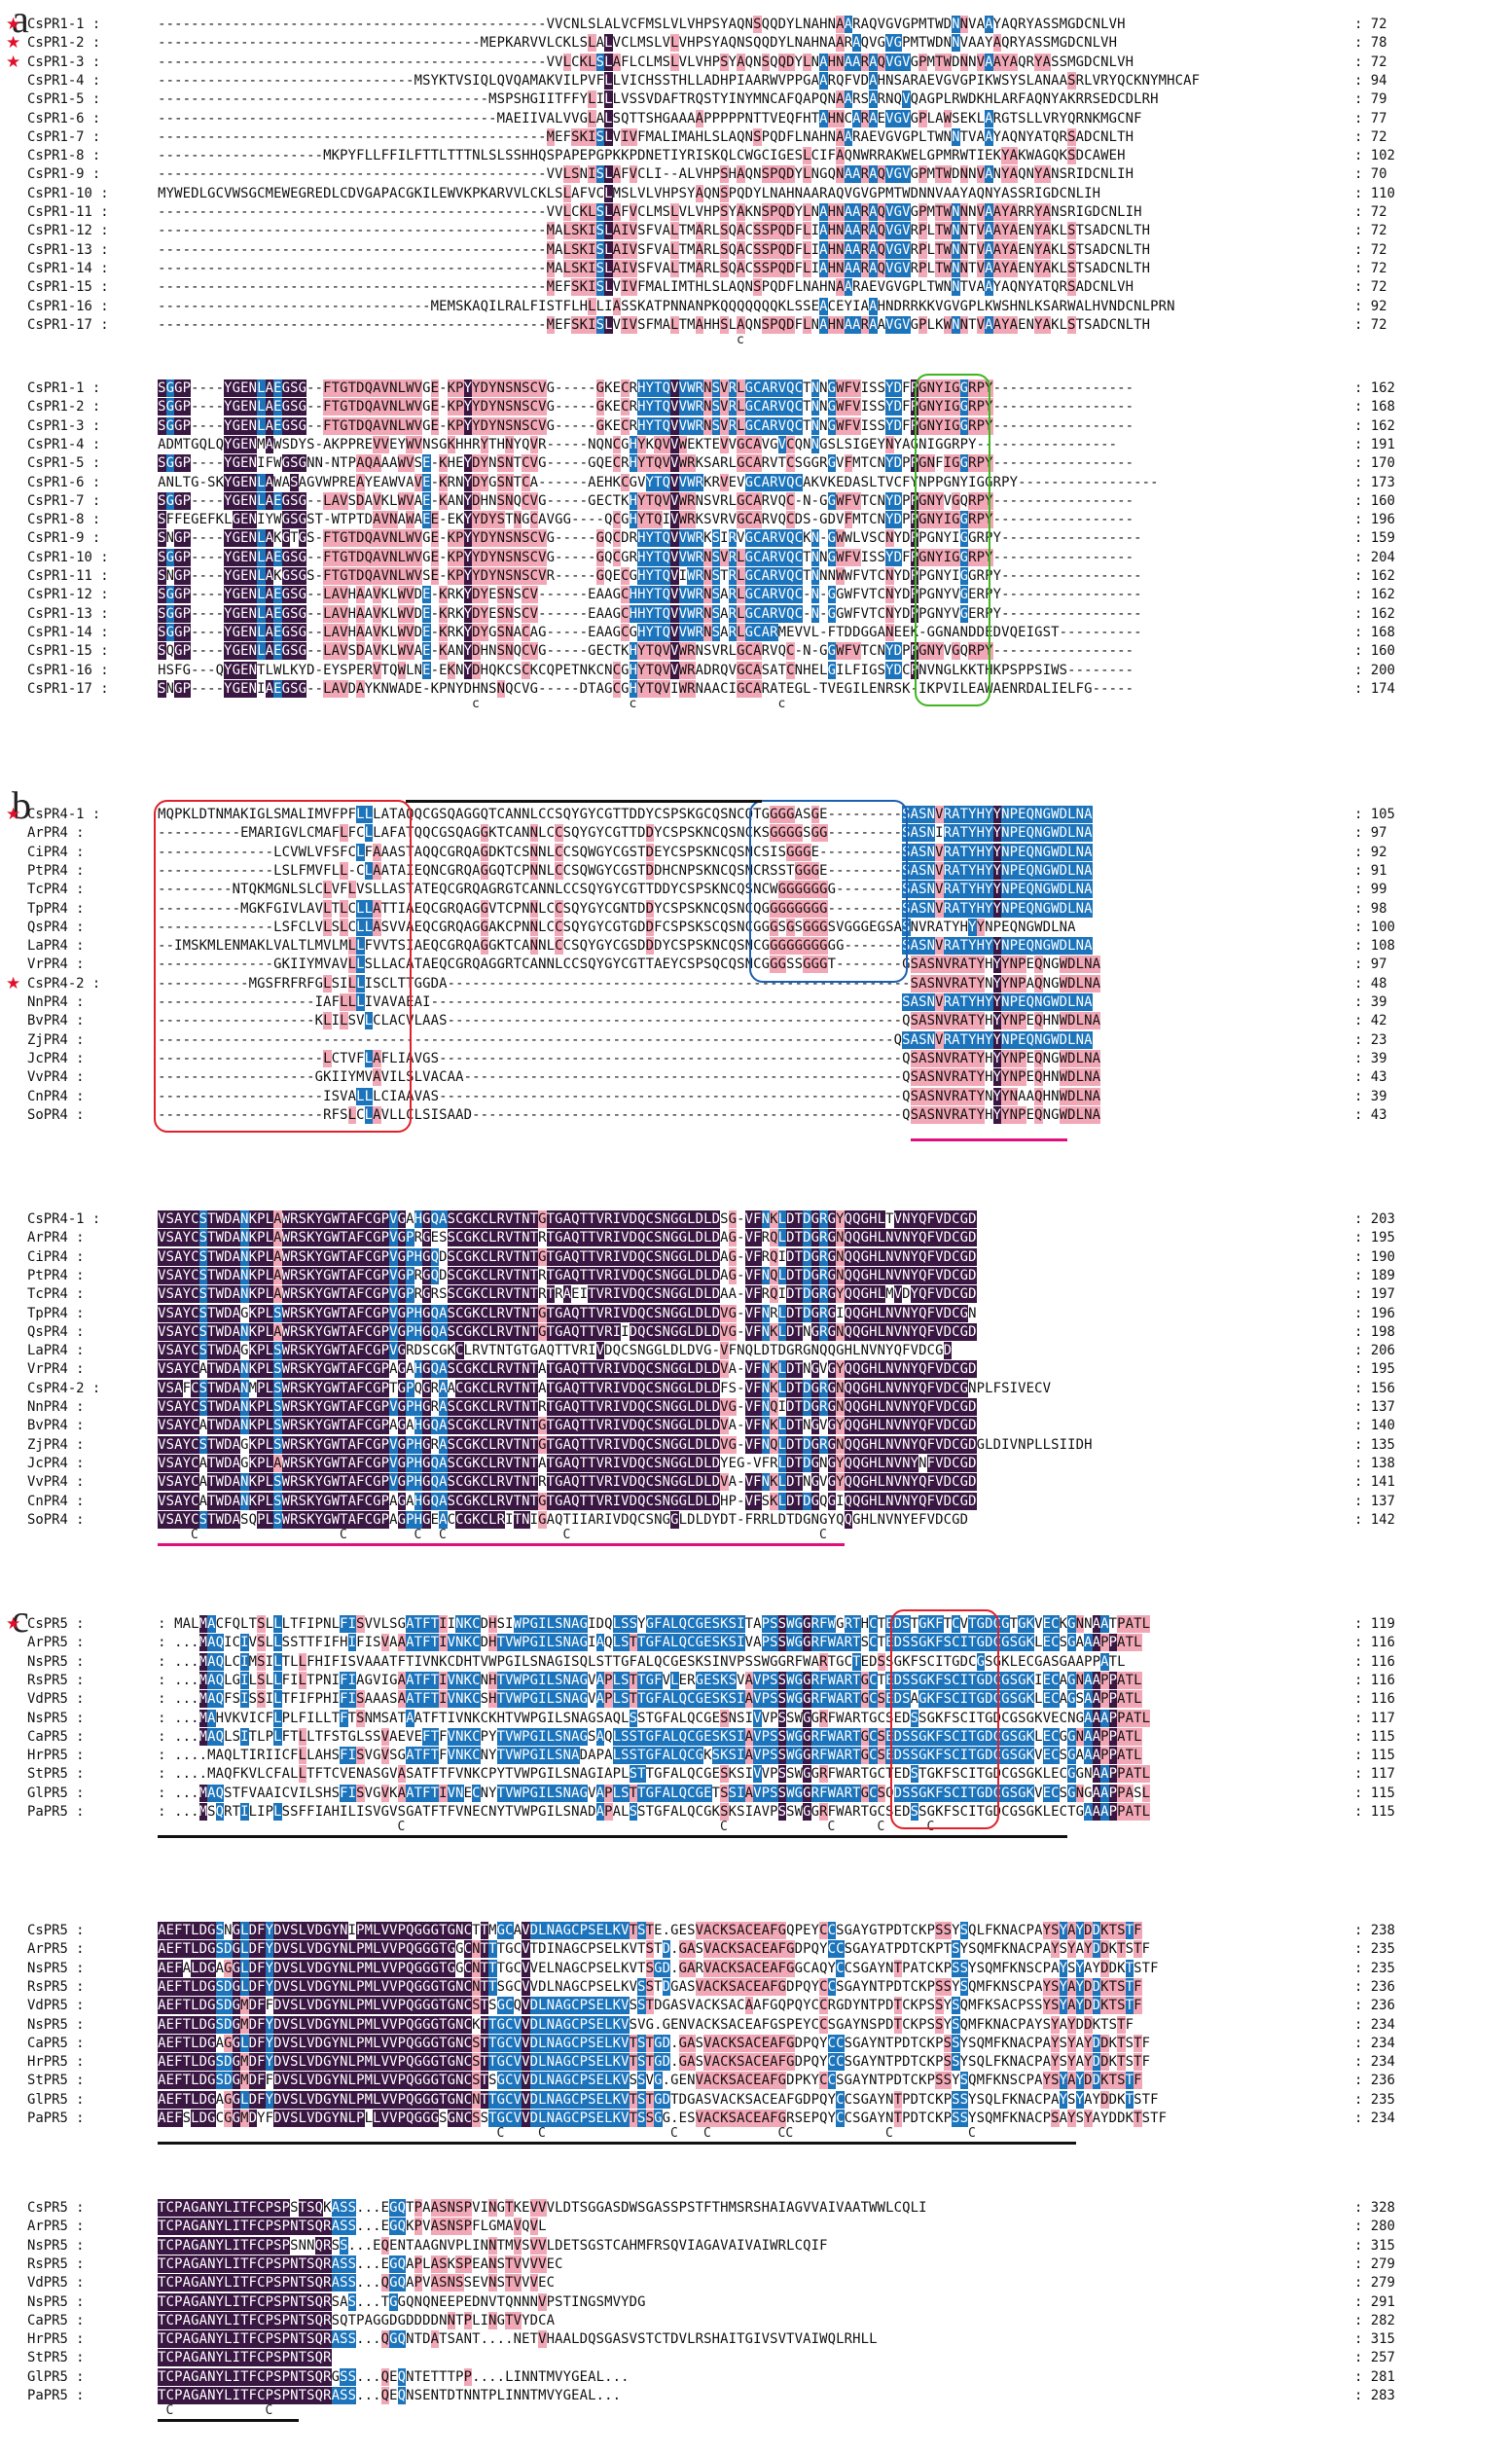  I want to click on residue-count: : 168, so click(1374, 407).